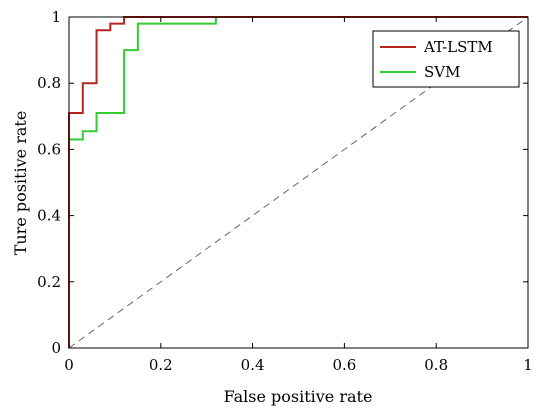 The width and height of the screenshot is (550, 413). Describe the element at coordinates (56, 17) in the screenshot. I see `y-tick-label: 1` at that location.